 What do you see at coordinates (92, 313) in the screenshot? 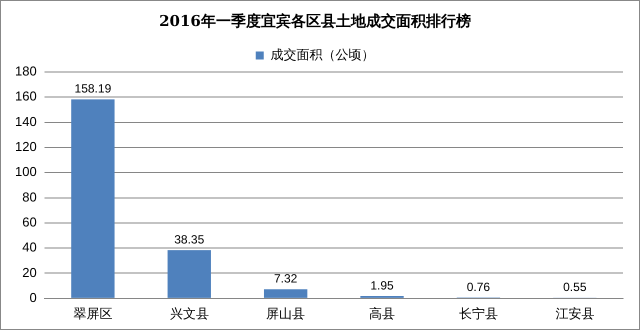
I see `x-tick-label: 翠屏区` at bounding box center [92, 313].